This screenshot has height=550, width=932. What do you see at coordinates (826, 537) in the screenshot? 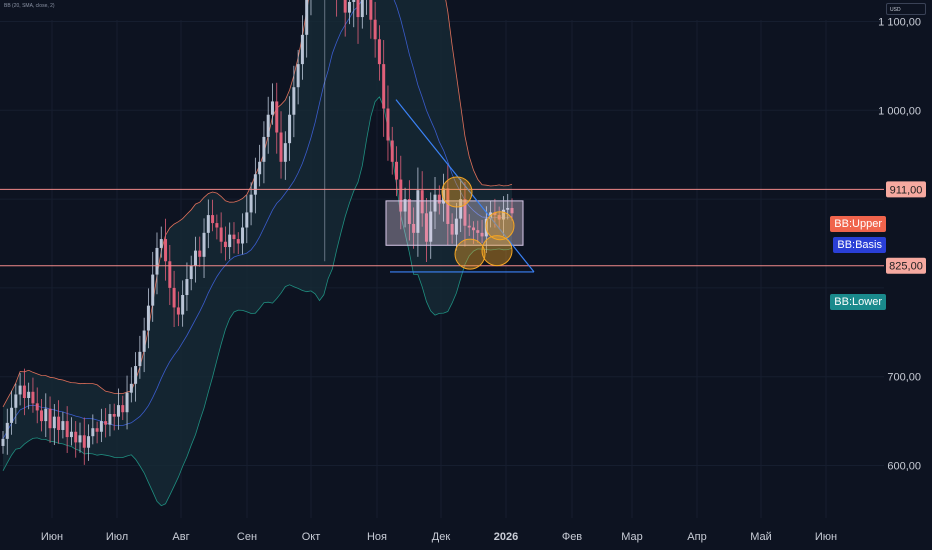
I see `time-tick-label: Июн` at bounding box center [826, 537].